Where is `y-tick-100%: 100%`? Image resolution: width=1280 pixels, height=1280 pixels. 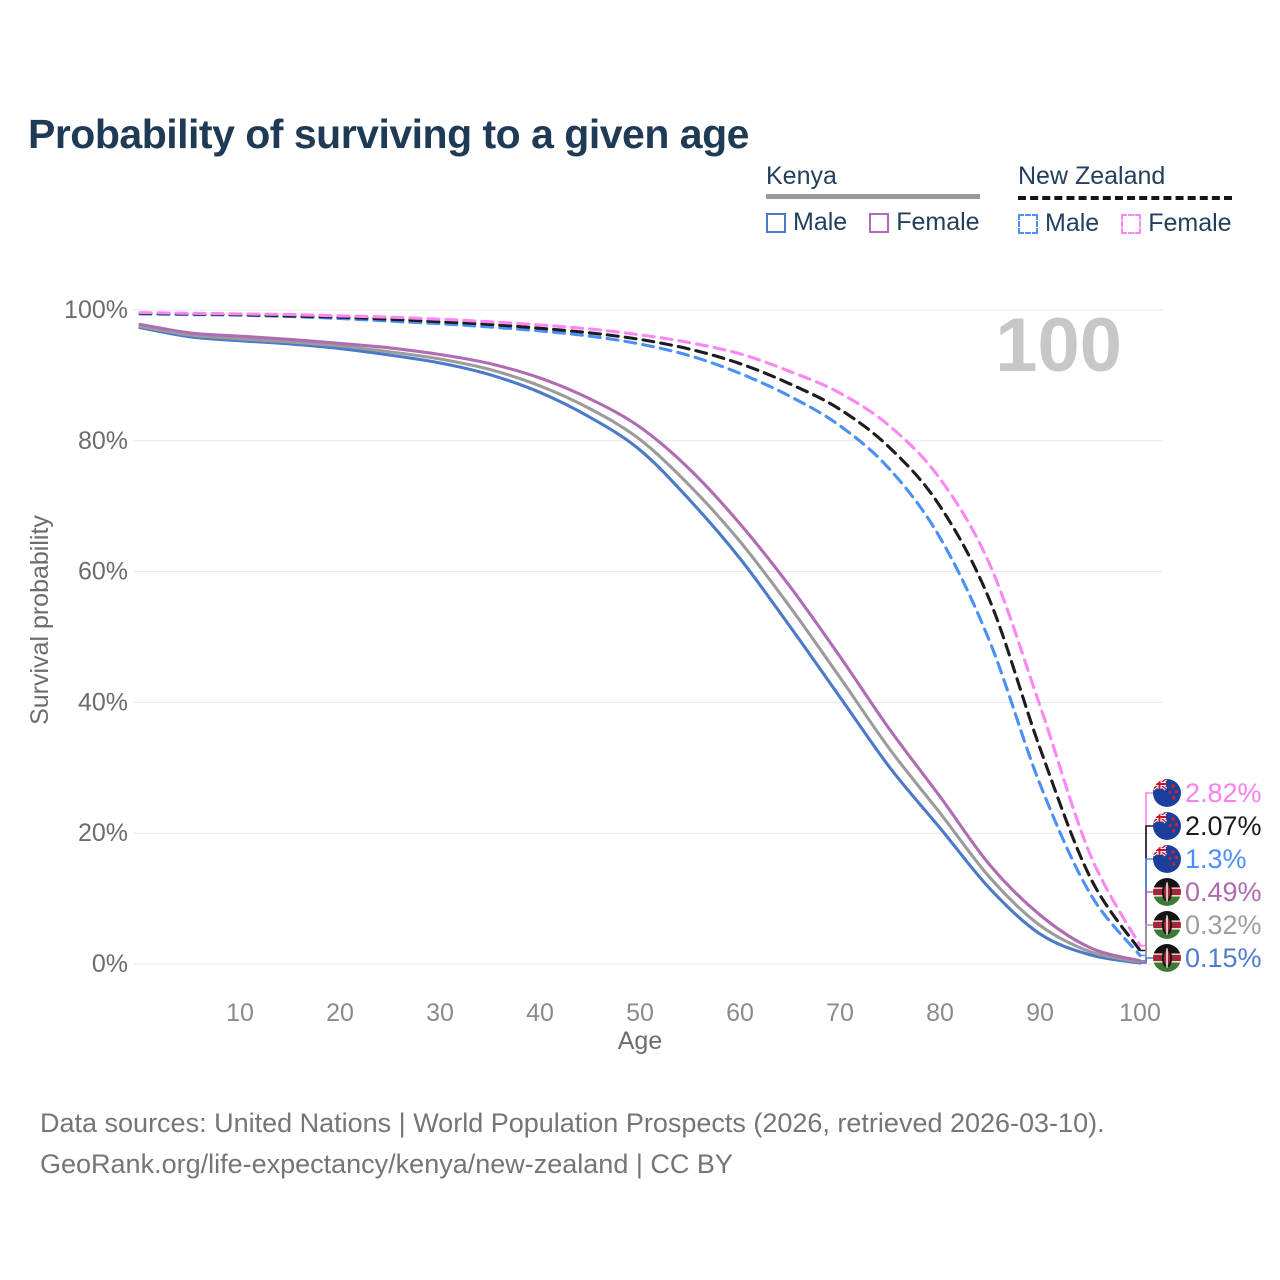
y-tick-100%: 100% is located at coordinates (96, 310).